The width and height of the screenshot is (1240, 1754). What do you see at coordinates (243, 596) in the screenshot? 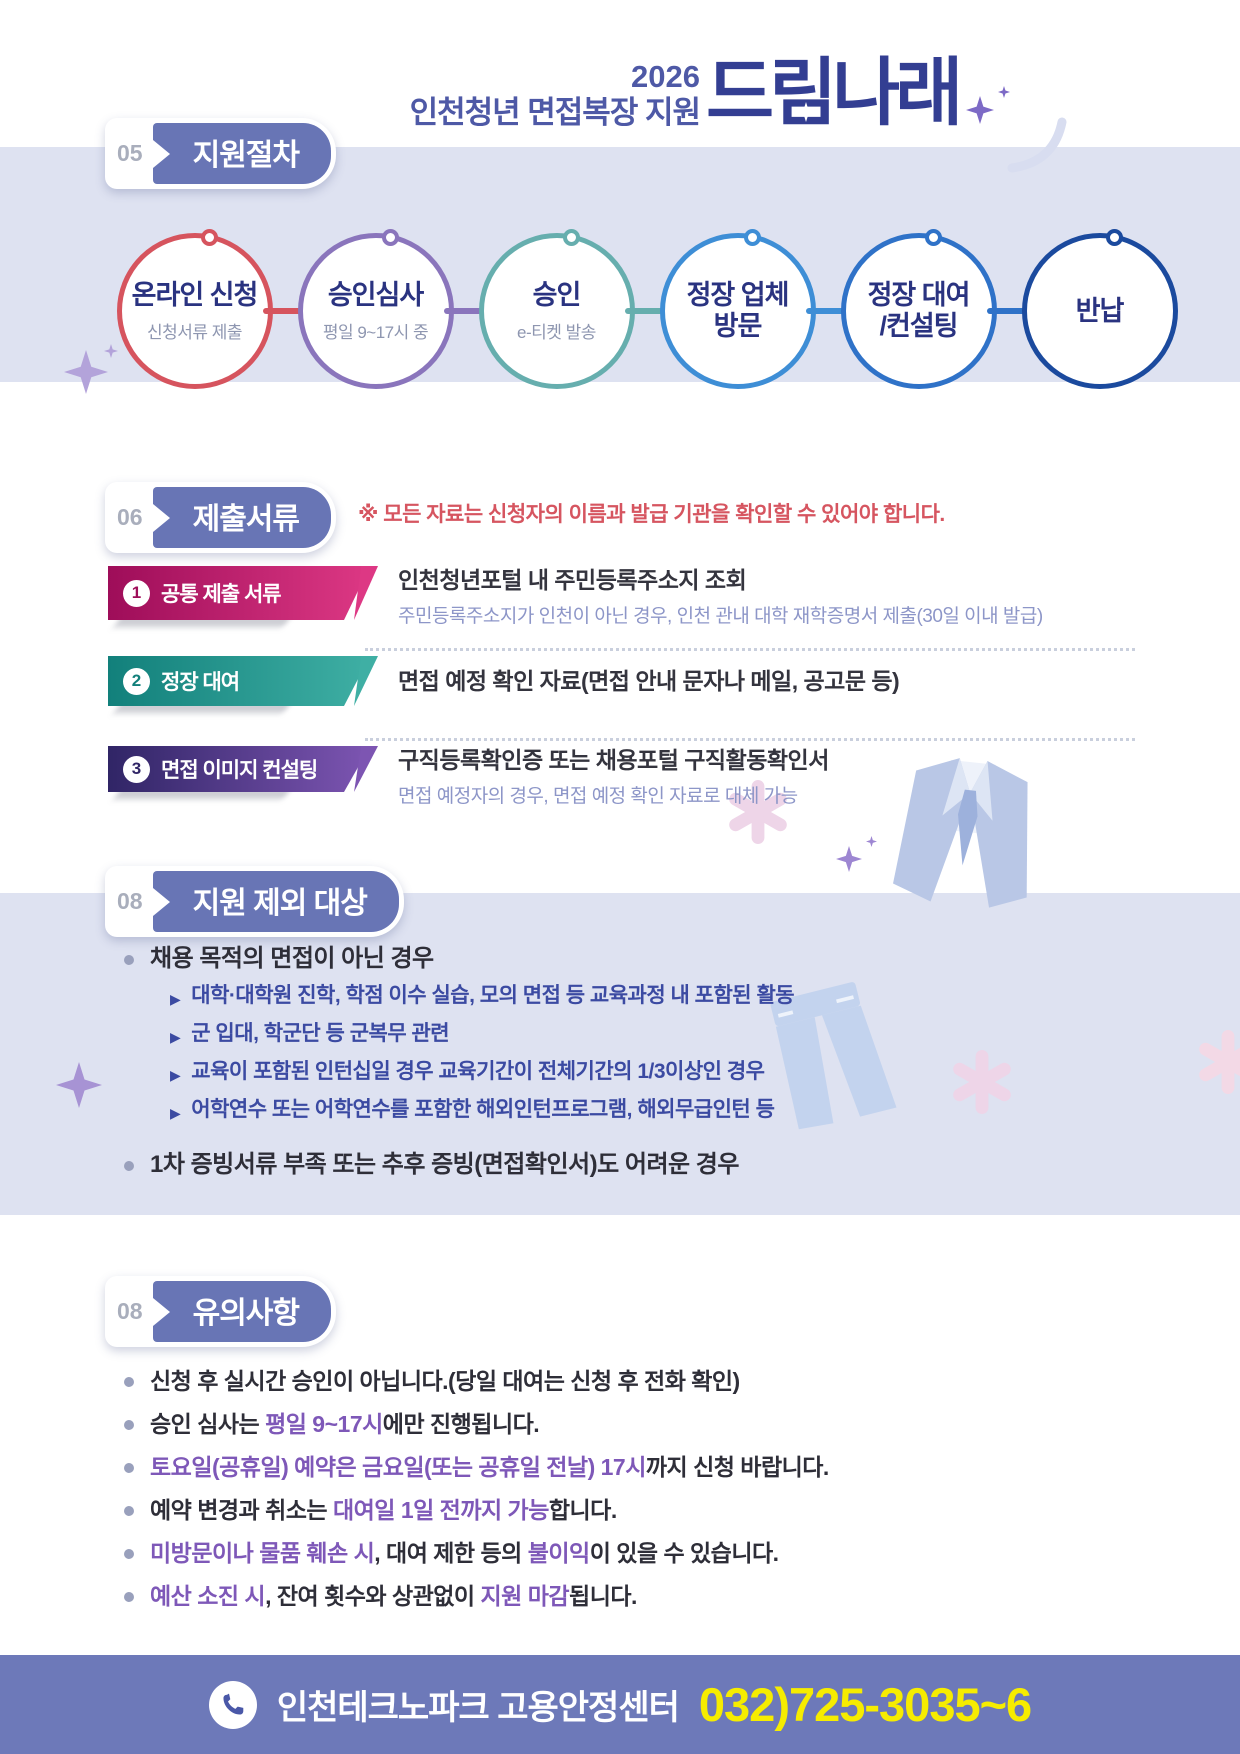
I see `document-badge-banner: 1 공통 제출 서류` at bounding box center [243, 596].